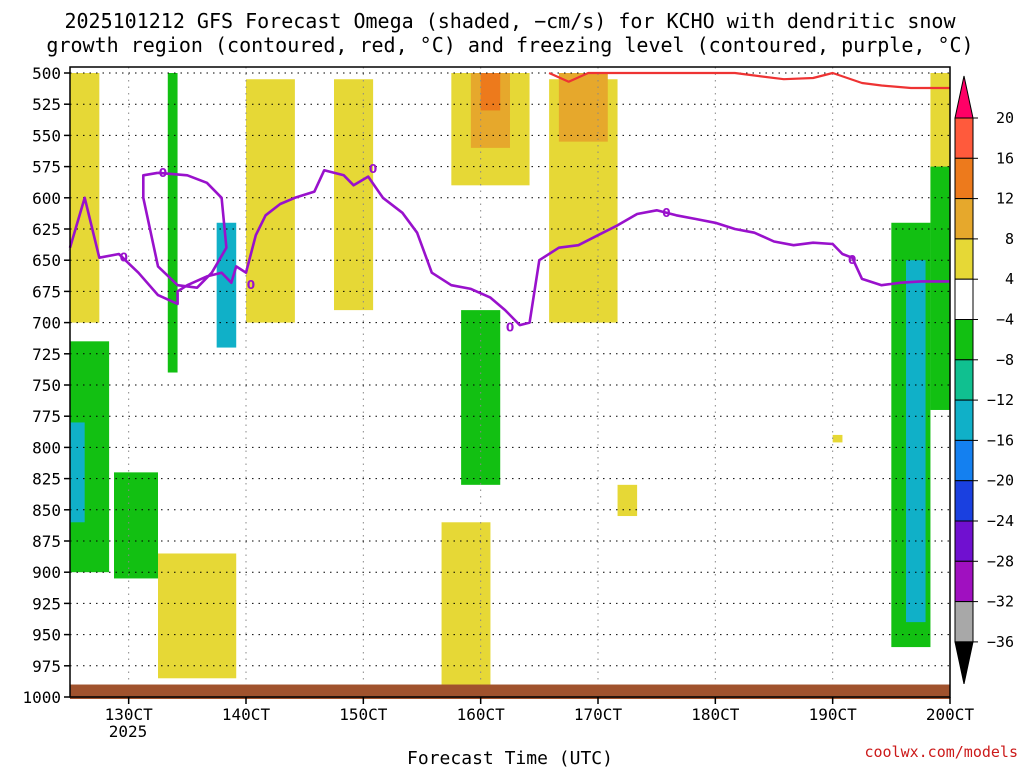 The image size is (1024, 768). I want to click on y-tick-label: 550, so click(46, 135).